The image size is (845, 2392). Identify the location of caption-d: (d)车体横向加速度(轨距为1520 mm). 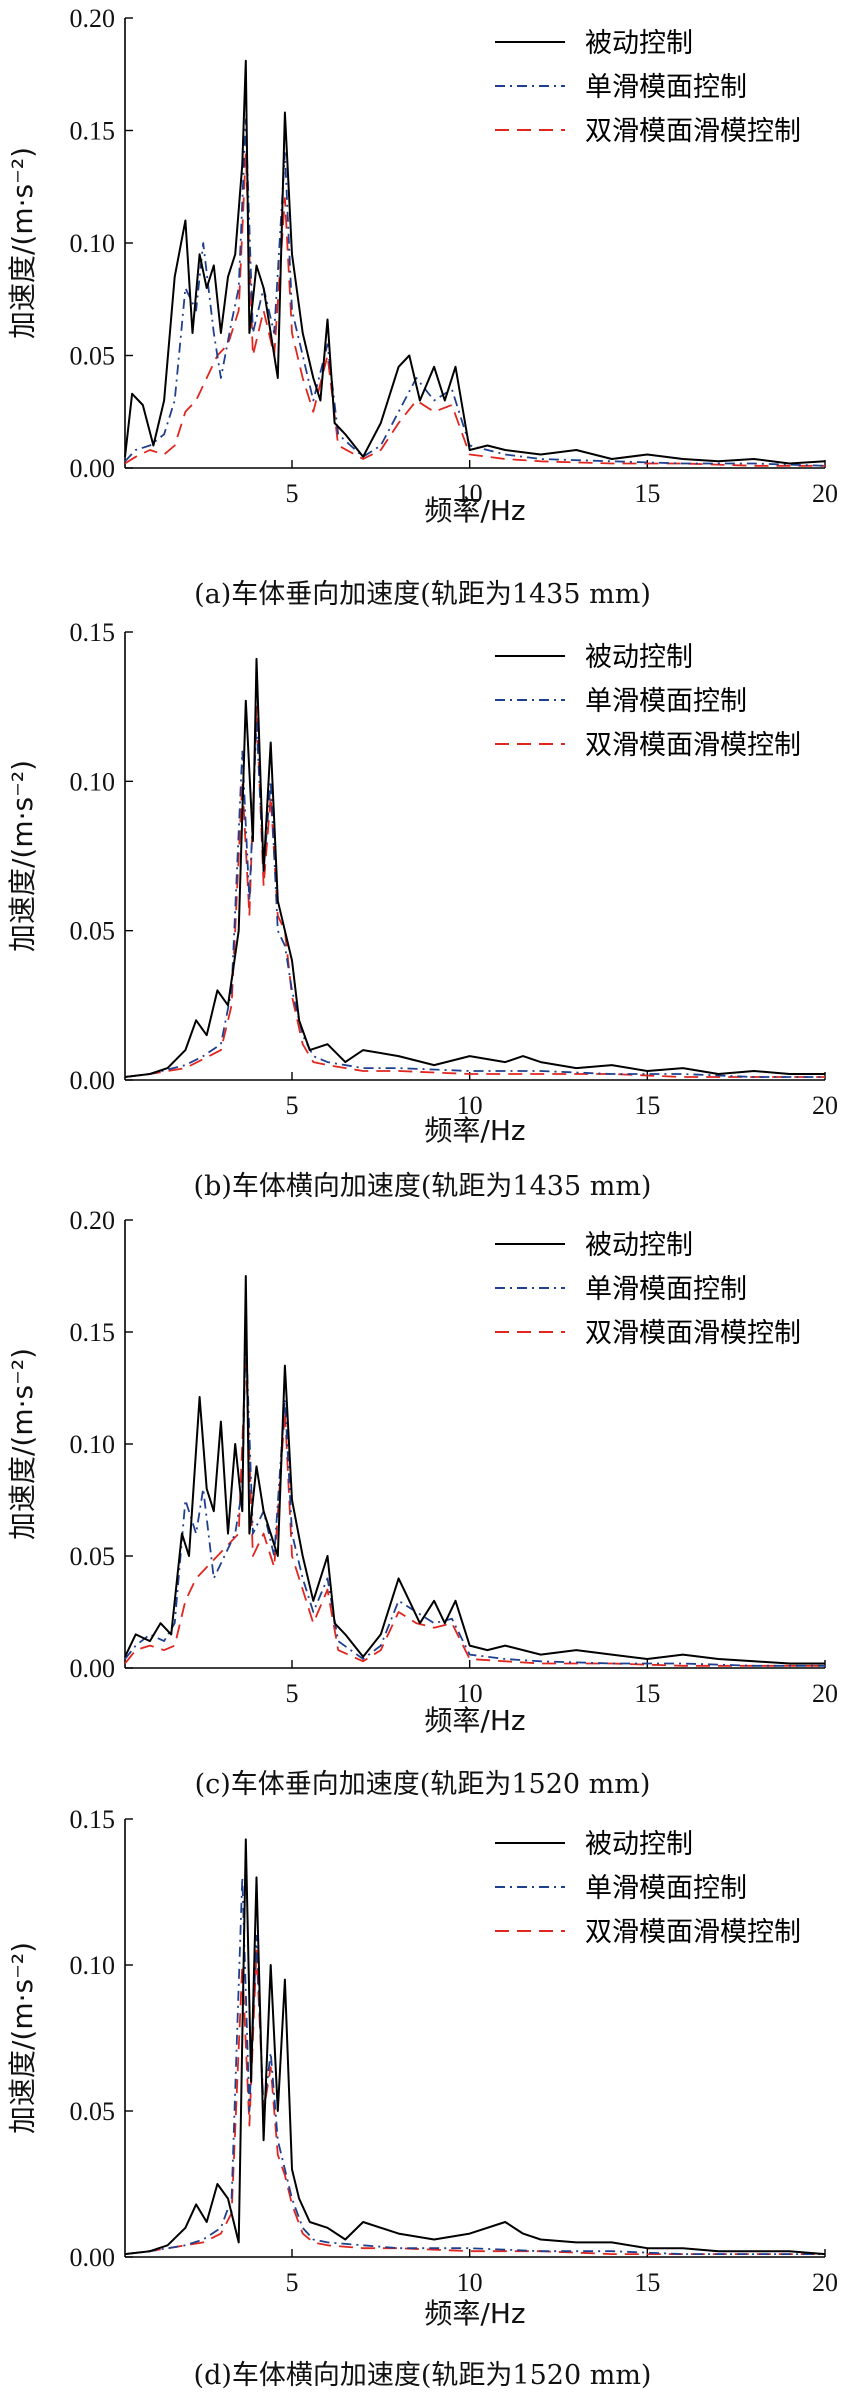
(422, 2375).